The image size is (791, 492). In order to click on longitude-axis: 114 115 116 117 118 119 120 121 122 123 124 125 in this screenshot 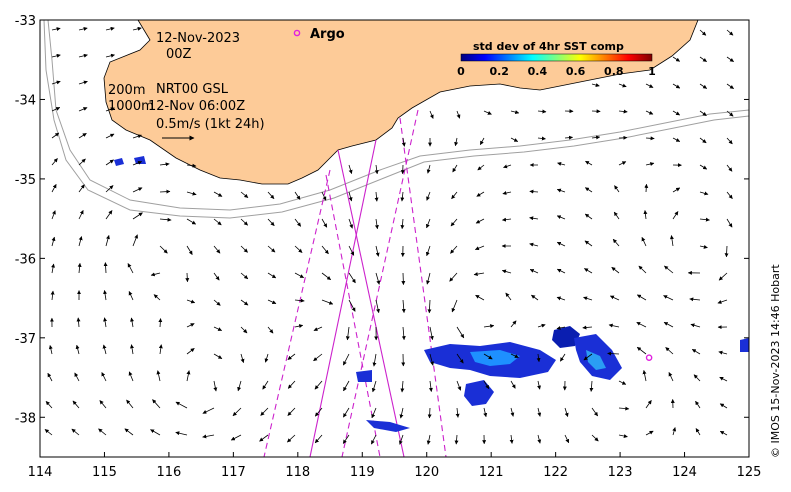, I will do `click(394, 466)`.